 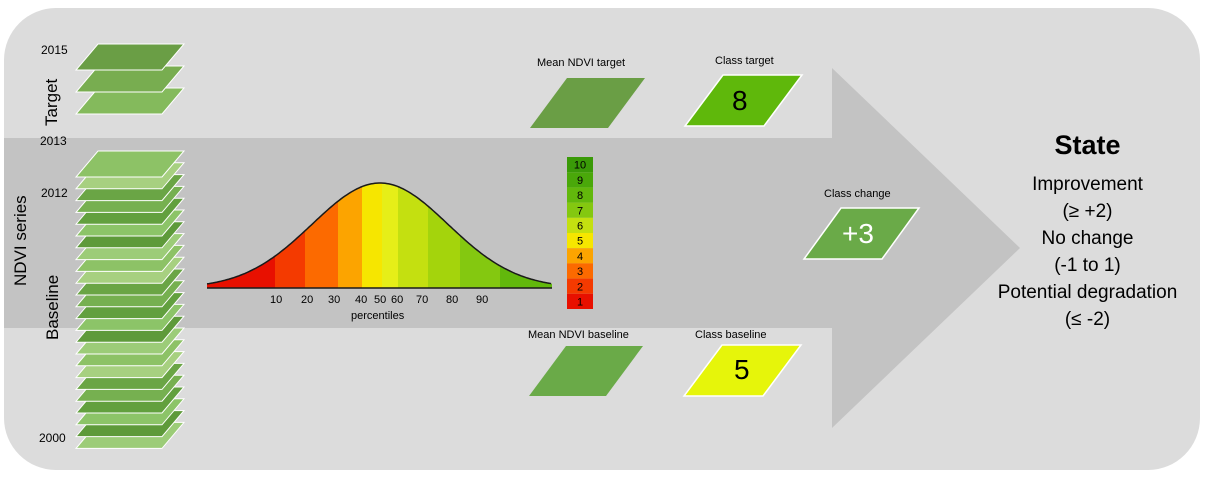 I want to click on percentile-tick-label: 60, so click(x=397, y=300).